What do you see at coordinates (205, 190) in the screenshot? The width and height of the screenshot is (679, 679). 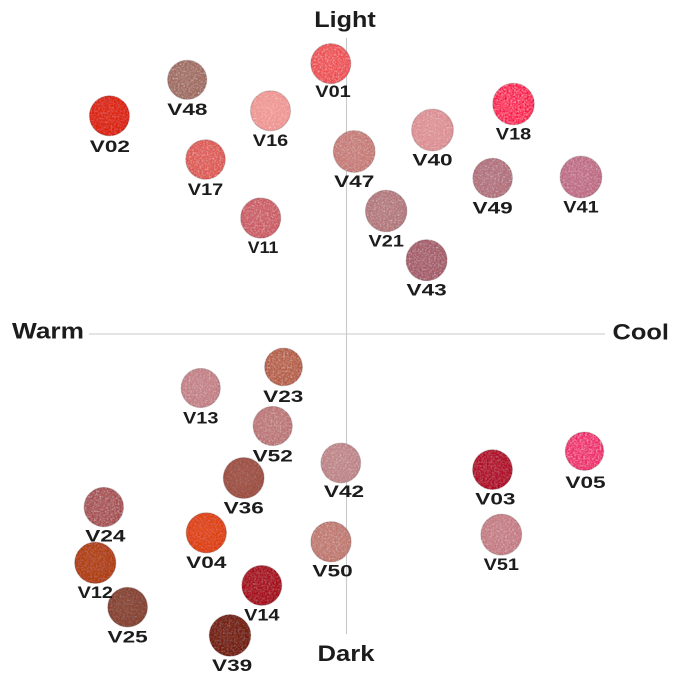 I see `svg-text: V17` at bounding box center [205, 190].